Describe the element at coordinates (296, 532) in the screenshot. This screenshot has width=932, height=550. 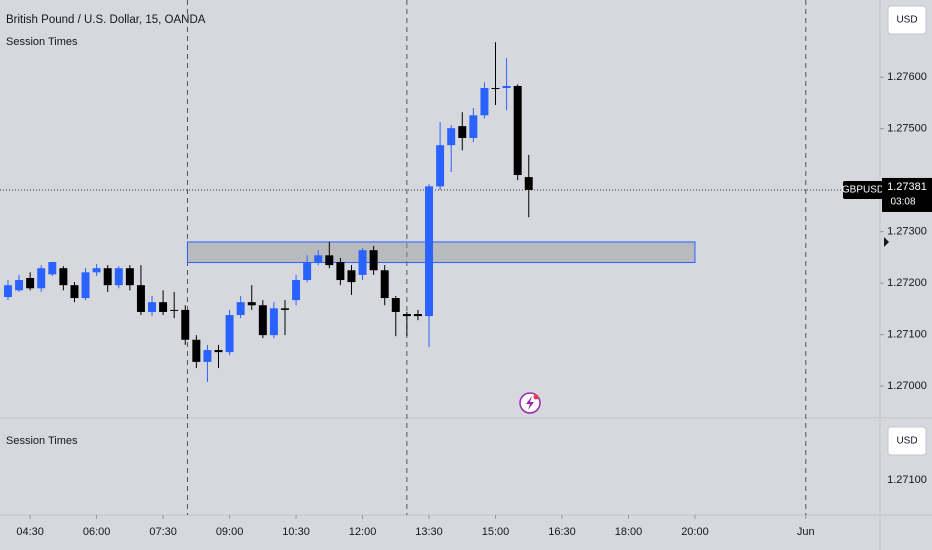
I see `x-tick-label: 10:30` at that location.